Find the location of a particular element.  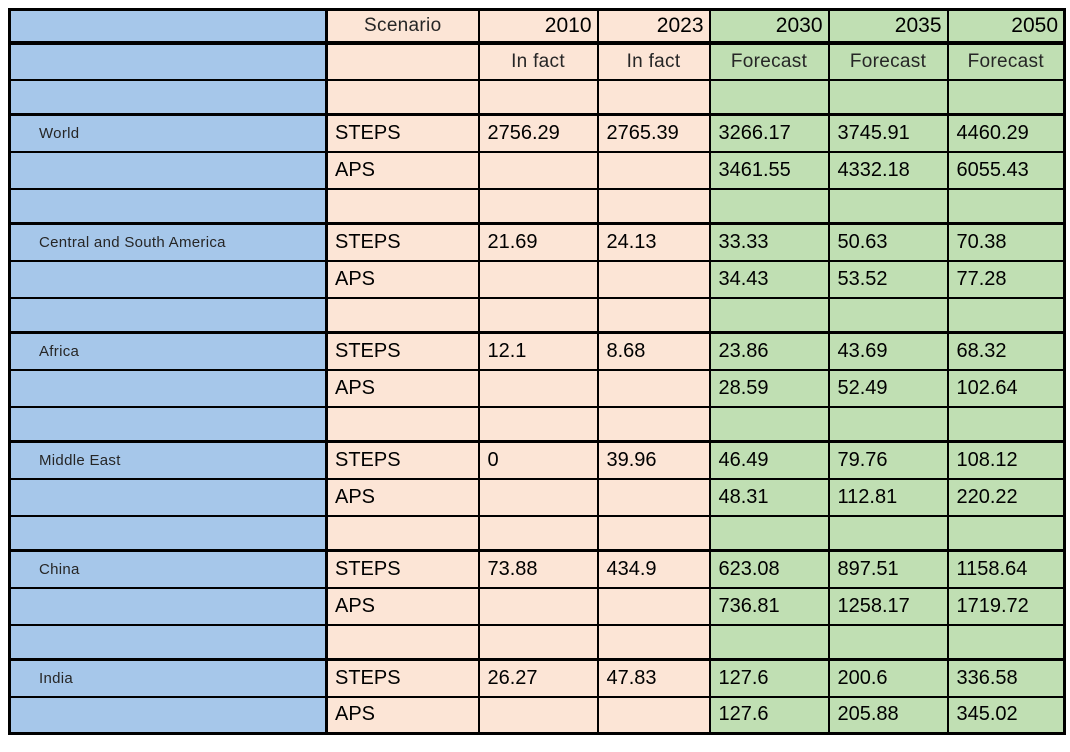

header-years-row: Scenario 2010 2023 2030 2035 2050 is located at coordinates (537, 26).